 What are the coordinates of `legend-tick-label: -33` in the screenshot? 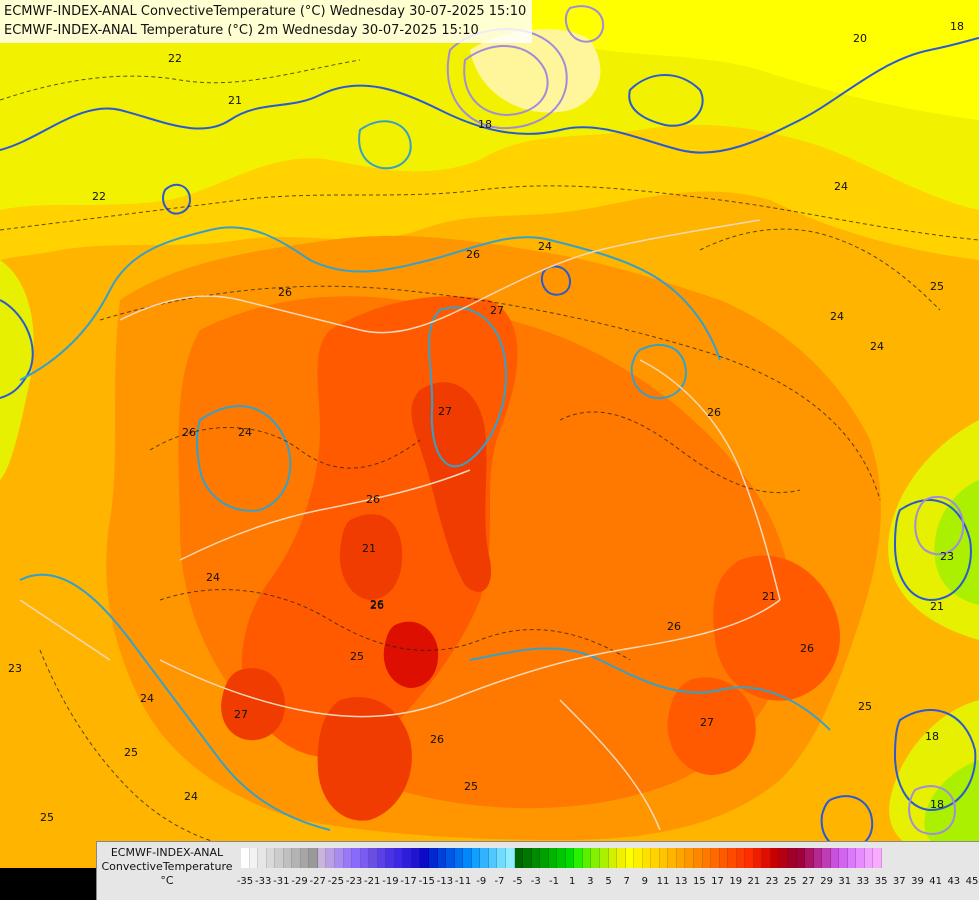 It's located at (263, 881).